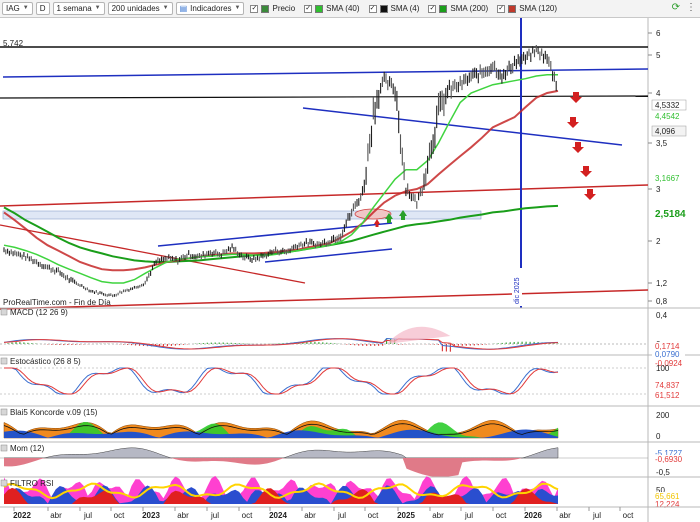  Describe the element at coordinates (331, 8) in the screenshot. I see `overlay-sma40: ✓ SMA (40)` at that location.